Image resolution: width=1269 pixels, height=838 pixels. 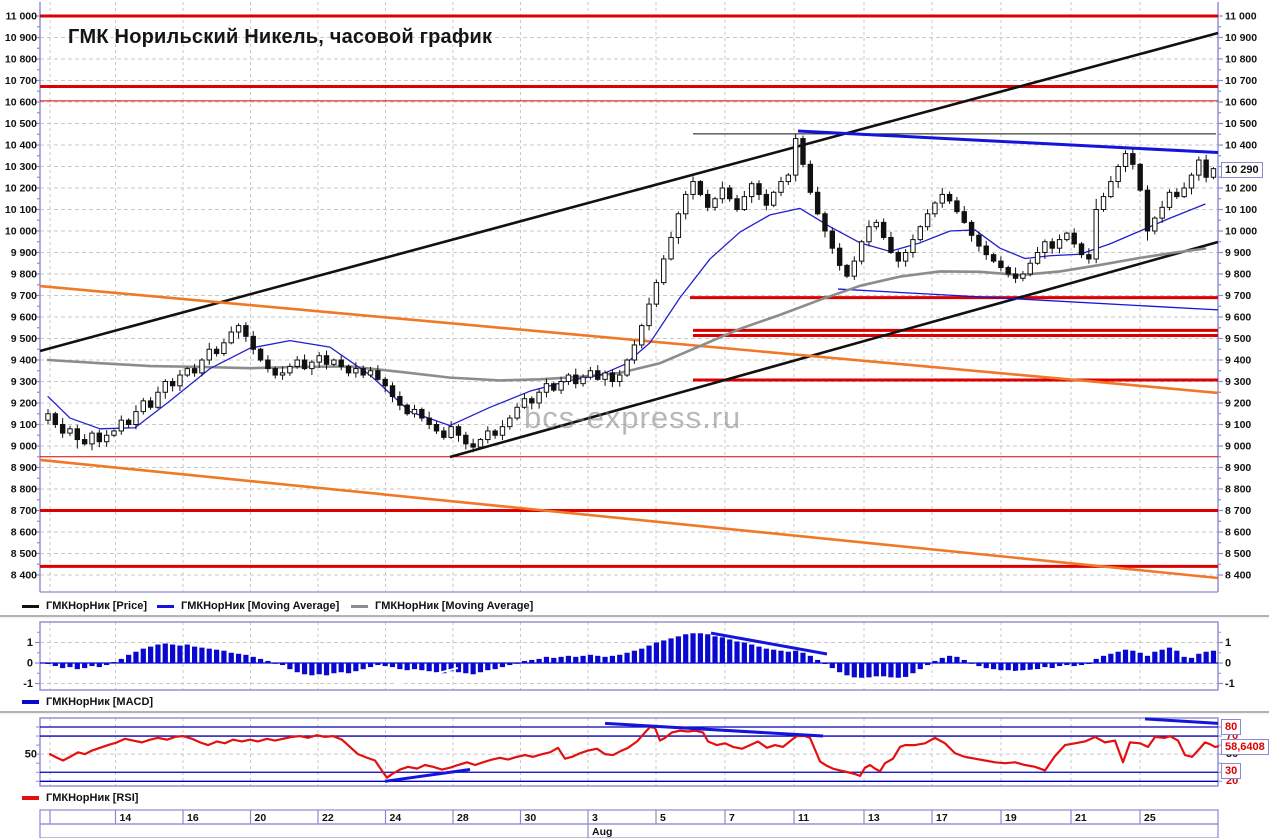 What do you see at coordinates (92, 798) in the screenshot?
I see `legend-rsi-label: ГМКНорНик [RSI]` at bounding box center [92, 798].